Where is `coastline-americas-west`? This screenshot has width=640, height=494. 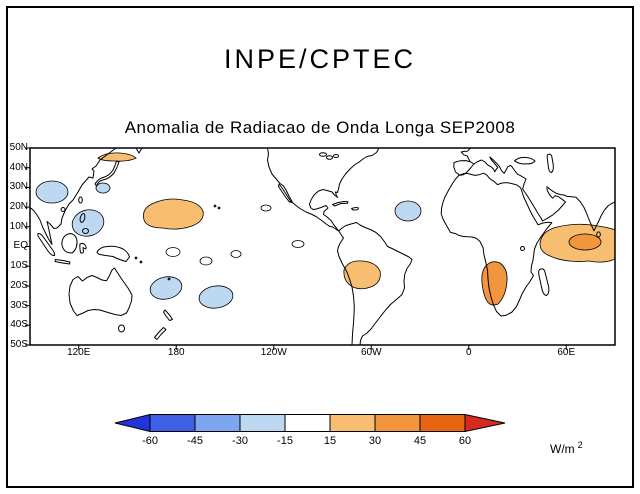
coastline-americas-west is located at coordinates (311, 246).